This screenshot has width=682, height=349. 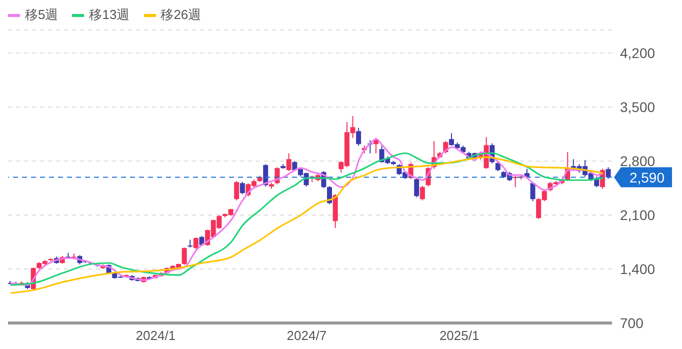 I want to click on x-tick-label: 2024/7, so click(x=306, y=336).